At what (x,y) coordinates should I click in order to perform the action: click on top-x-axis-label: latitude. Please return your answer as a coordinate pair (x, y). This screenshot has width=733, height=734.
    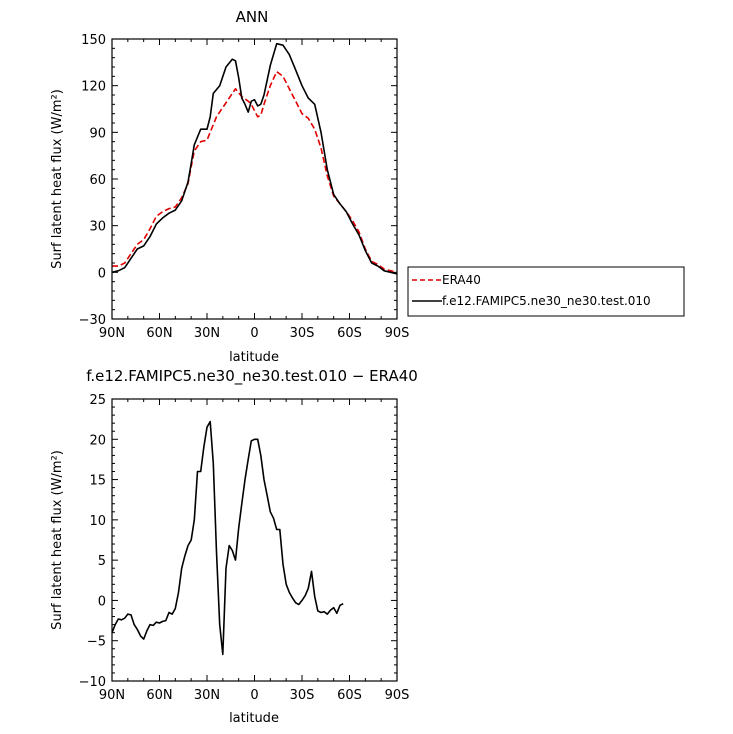
    Looking at the image, I should click on (254, 357).